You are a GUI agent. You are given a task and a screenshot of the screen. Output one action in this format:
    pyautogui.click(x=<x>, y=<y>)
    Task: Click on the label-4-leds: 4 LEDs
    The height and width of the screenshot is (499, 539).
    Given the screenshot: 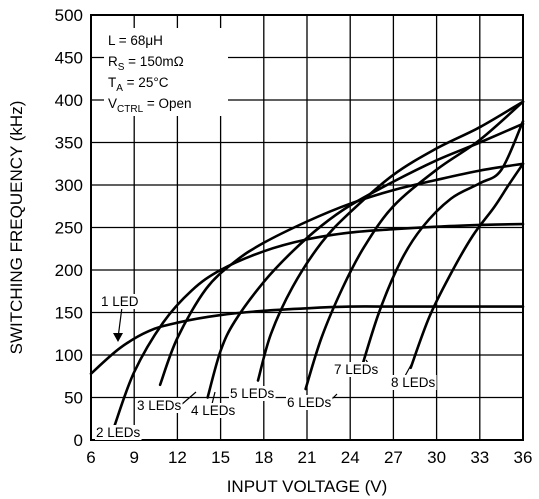 What is the action you would take?
    pyautogui.click(x=213, y=410)
    